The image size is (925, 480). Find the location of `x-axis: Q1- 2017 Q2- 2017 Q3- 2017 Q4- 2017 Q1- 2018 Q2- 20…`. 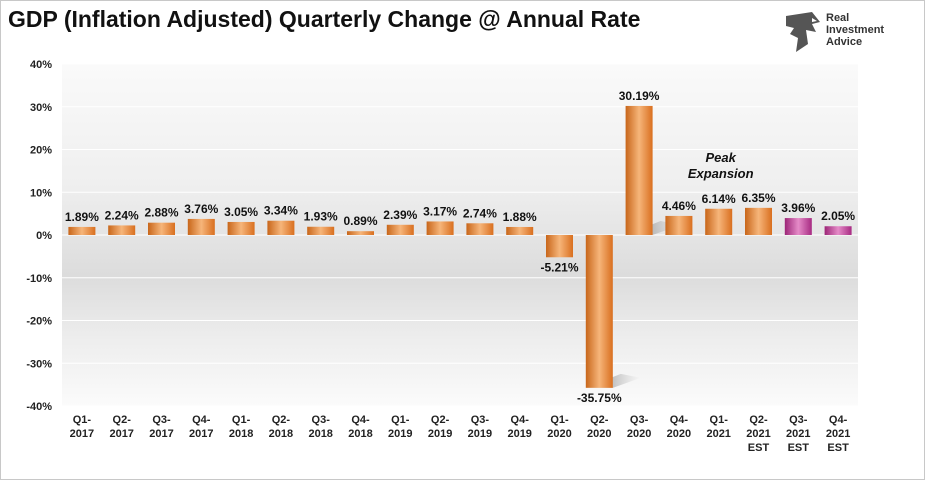

x-axis: Q1- 2017 Q2- 2017 Q3- 2017 Q4- 2017 Q1- 2018 Q2- 20… is located at coordinates (460, 434).